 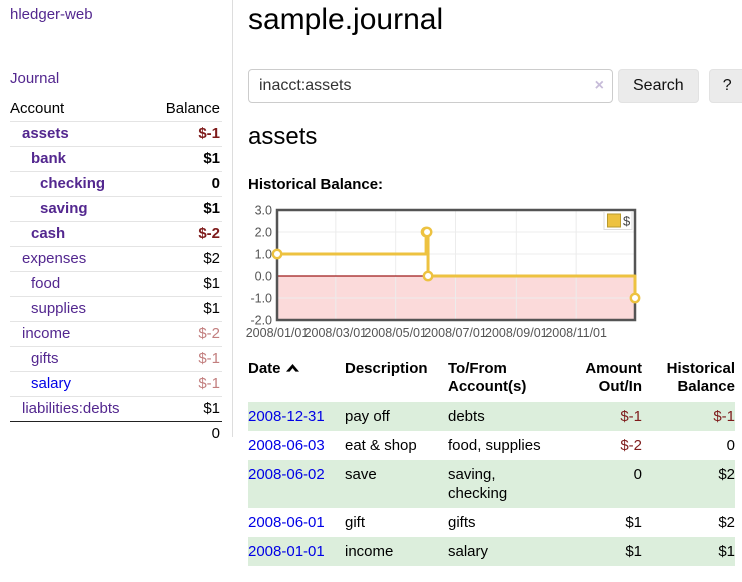 I want to click on sidebar-account-row: supplies $1, so click(x=116, y=309).